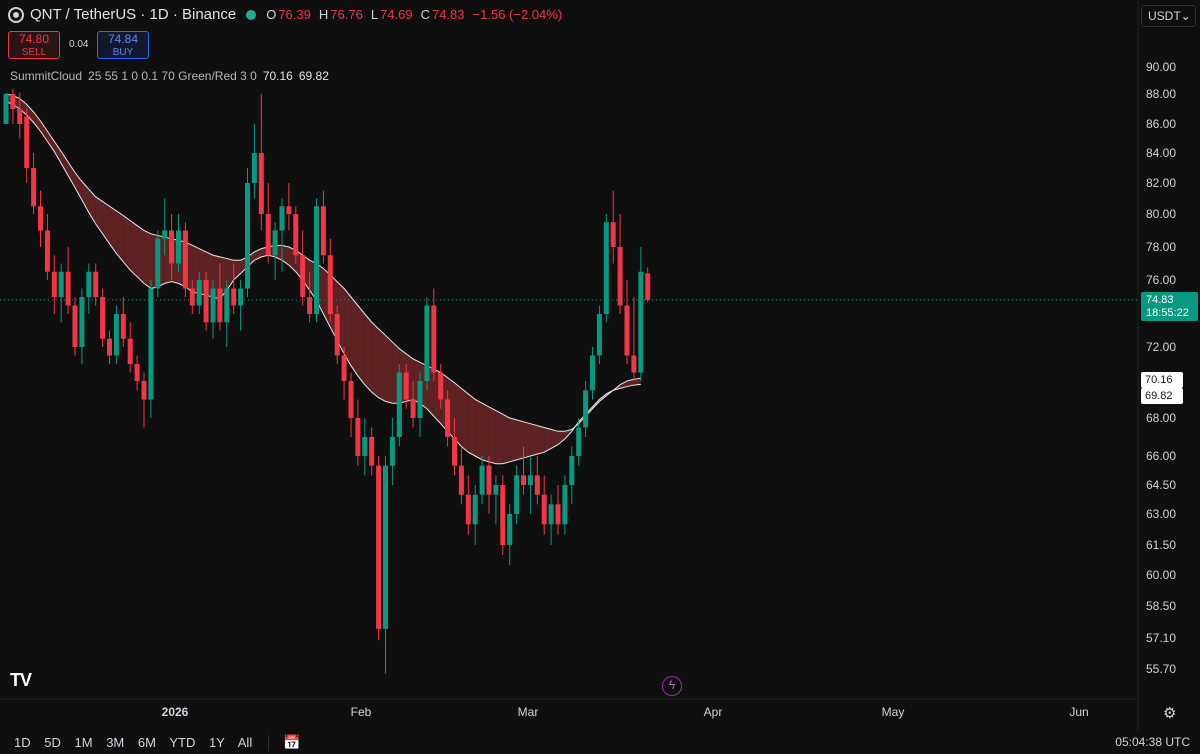 This screenshot has width=1200, height=754. I want to click on price-tick-label: 84.00, so click(1161, 153).